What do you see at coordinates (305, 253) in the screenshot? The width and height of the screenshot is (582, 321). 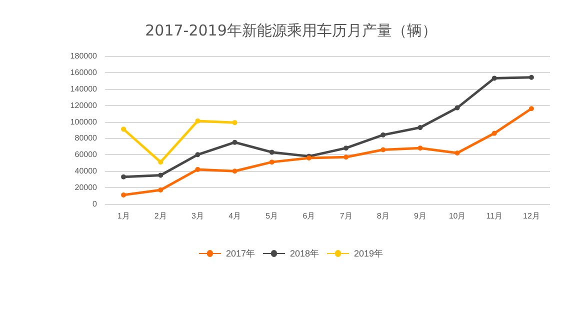 I see `legend-label: 2018年` at bounding box center [305, 253].